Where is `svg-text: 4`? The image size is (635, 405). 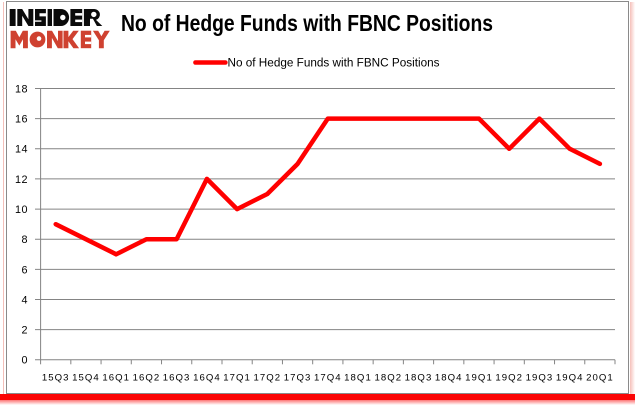
svg-text: 4 is located at coordinates (24, 300).